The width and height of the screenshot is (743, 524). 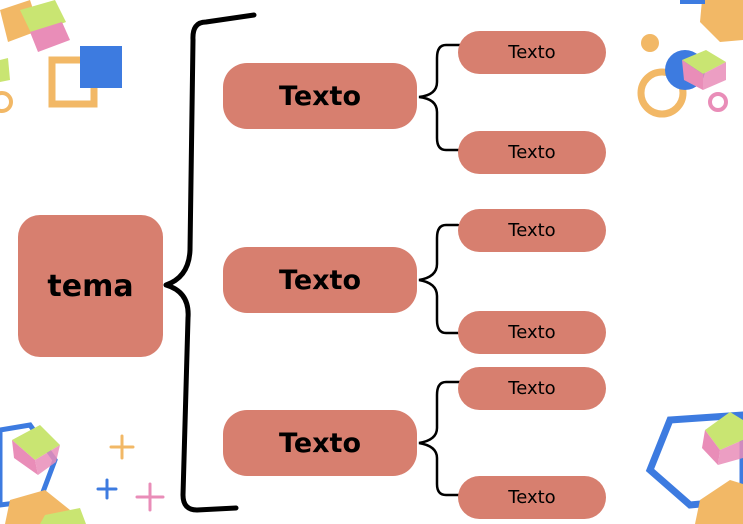 I want to click on hexagon-outline-icon, so click(x=29, y=465).